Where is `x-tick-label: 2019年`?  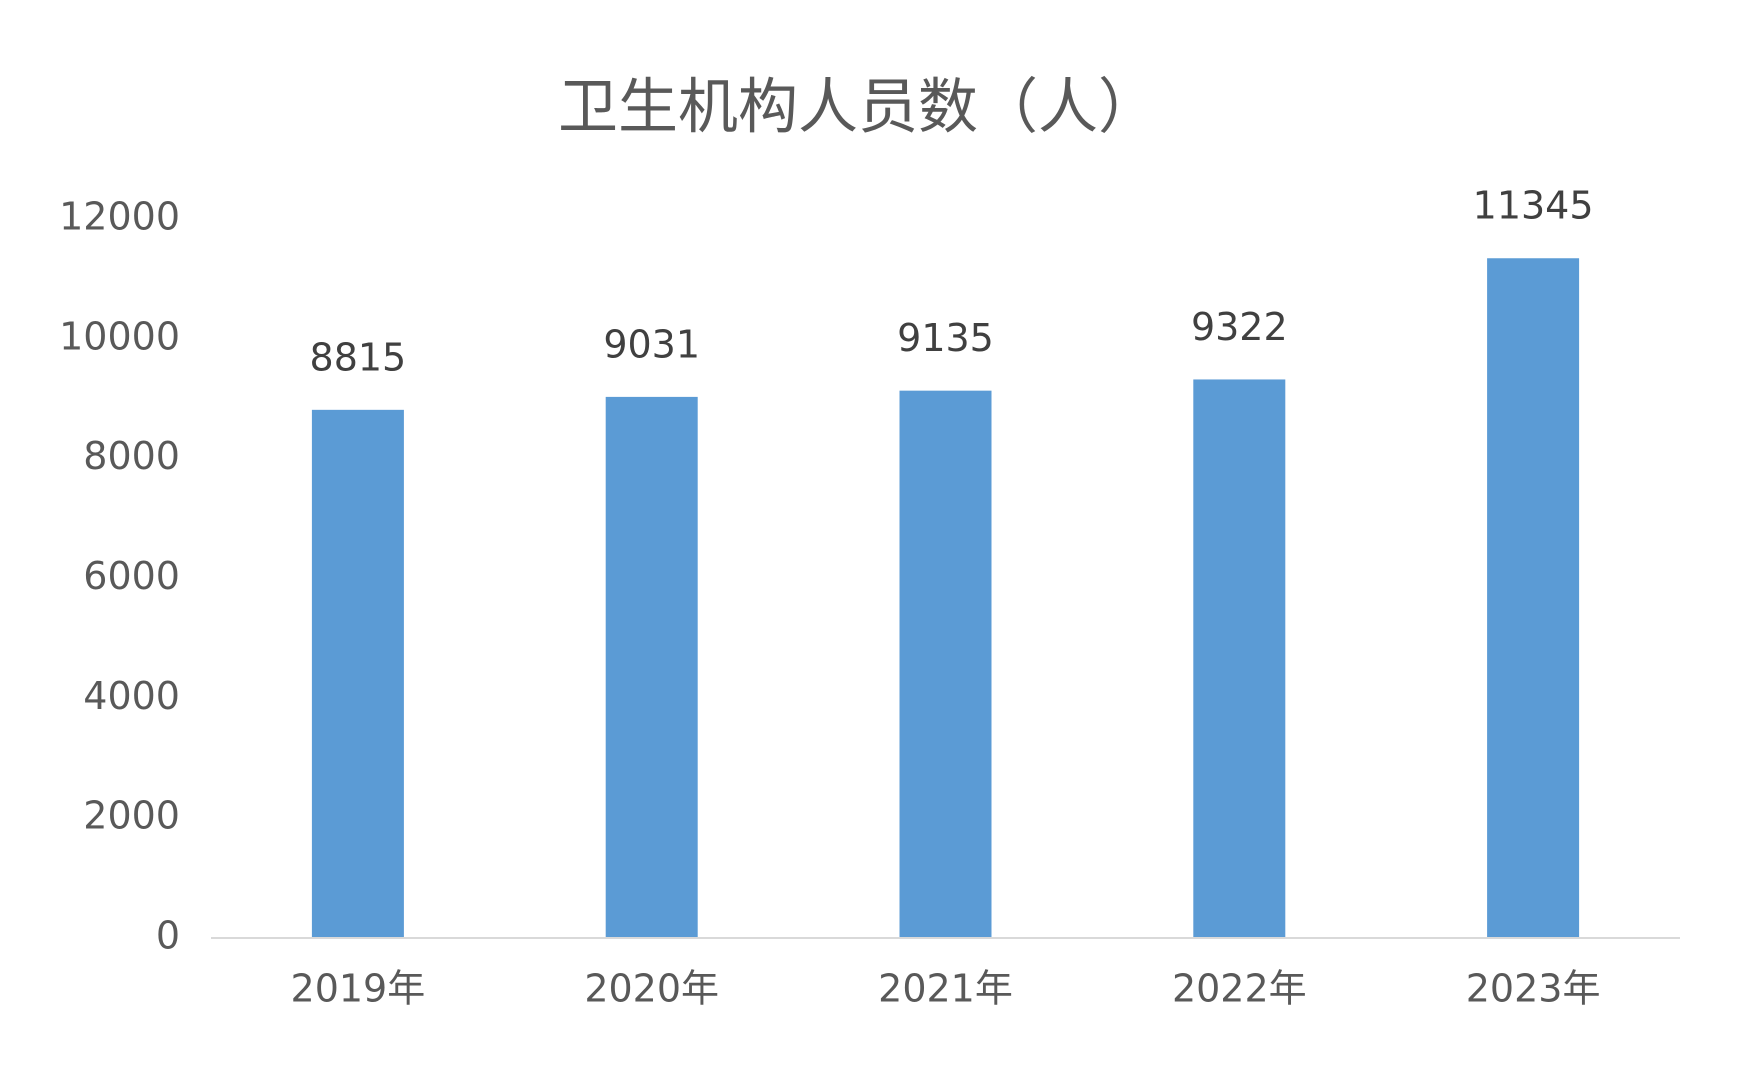
x-tick-label: 2019年 is located at coordinates (358, 989).